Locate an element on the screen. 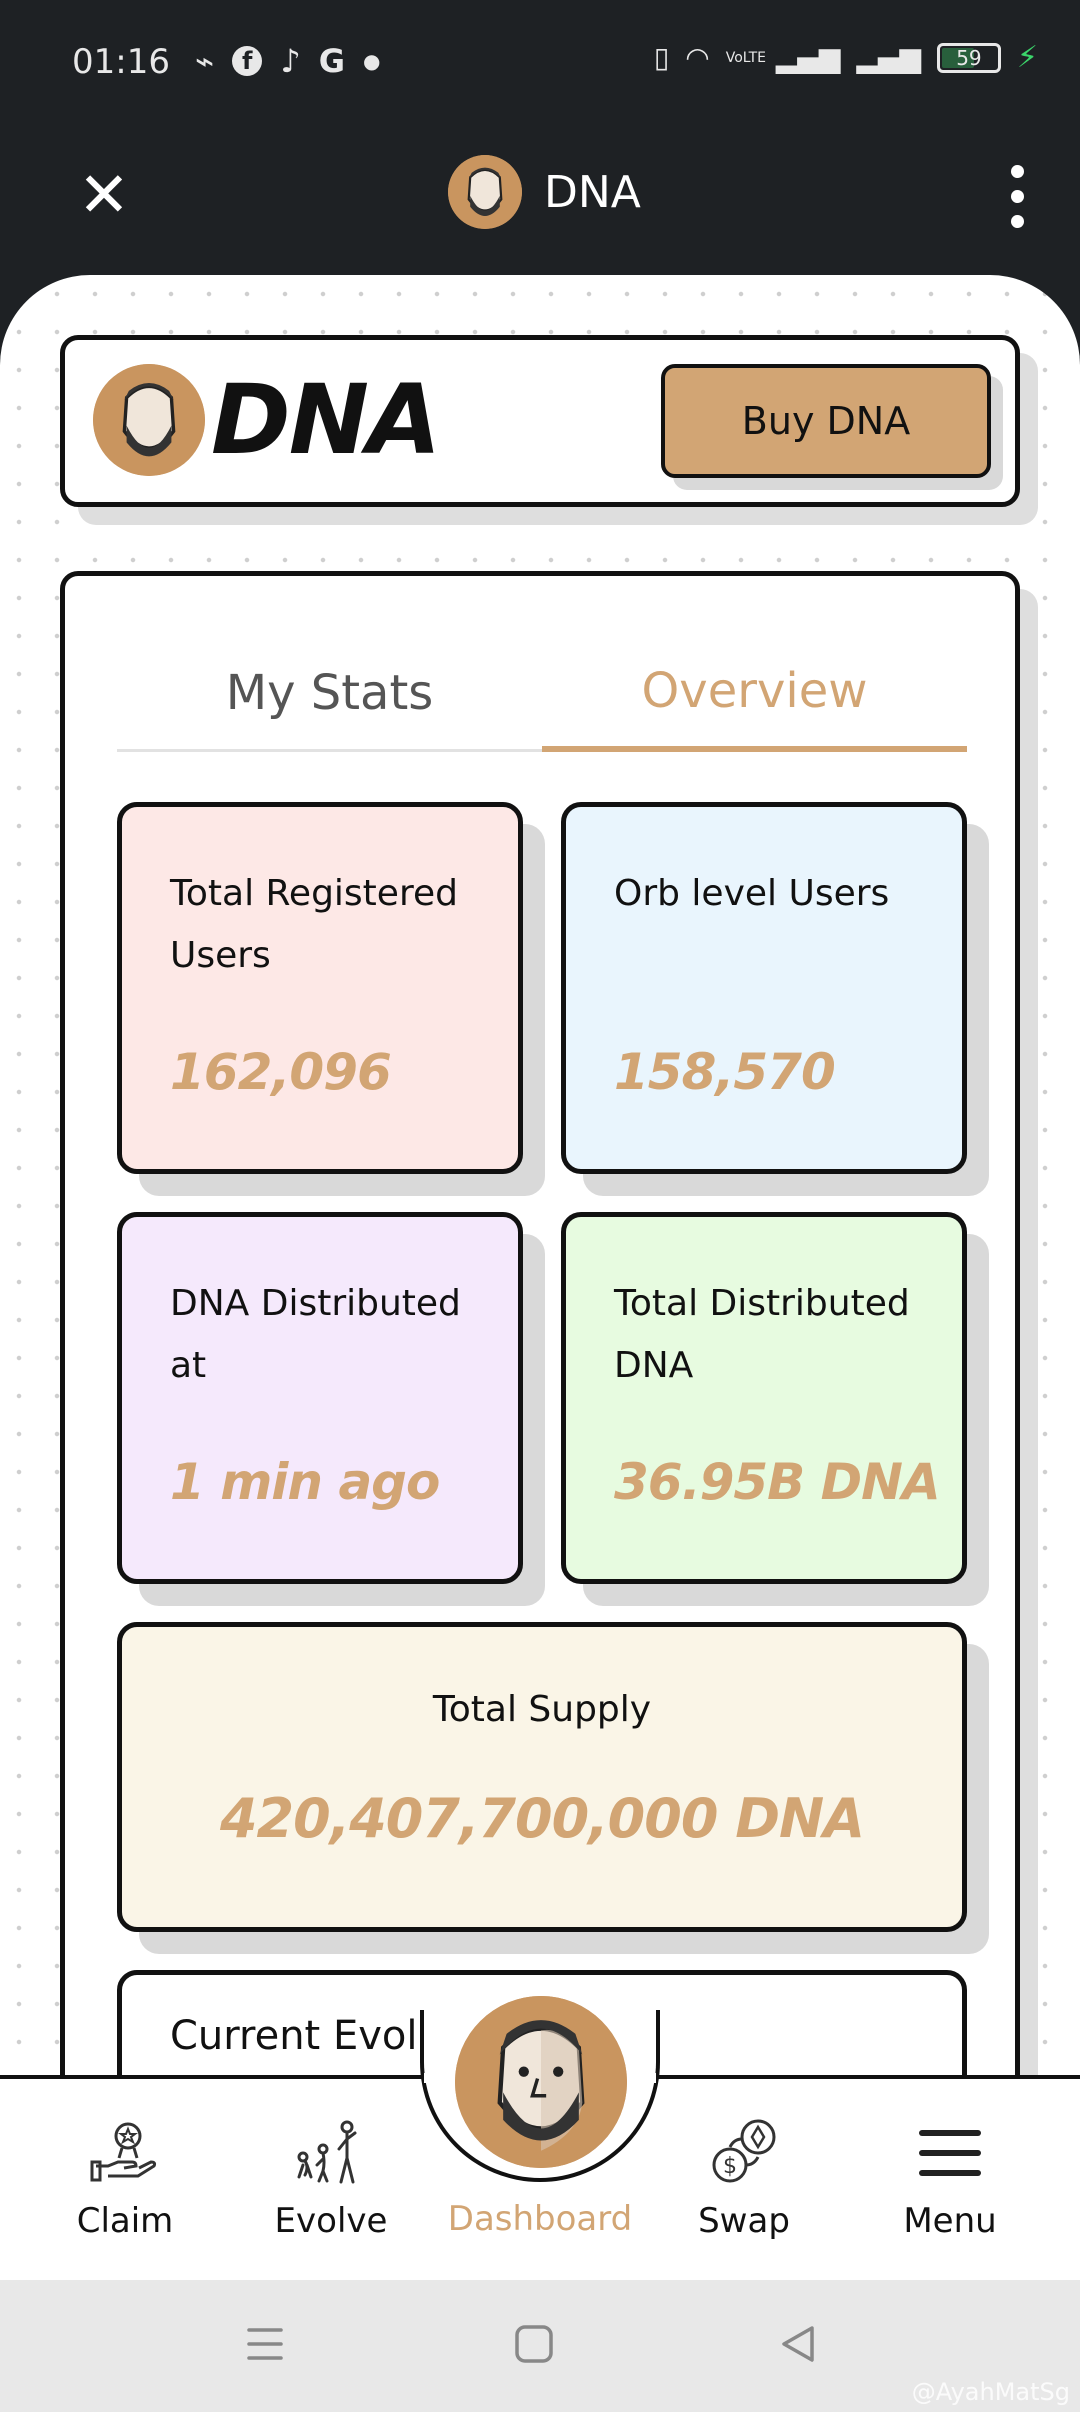 Image resolution: width=1080 pixels, height=2412 pixels. nav-menu: Menu is located at coordinates (950, 2181).